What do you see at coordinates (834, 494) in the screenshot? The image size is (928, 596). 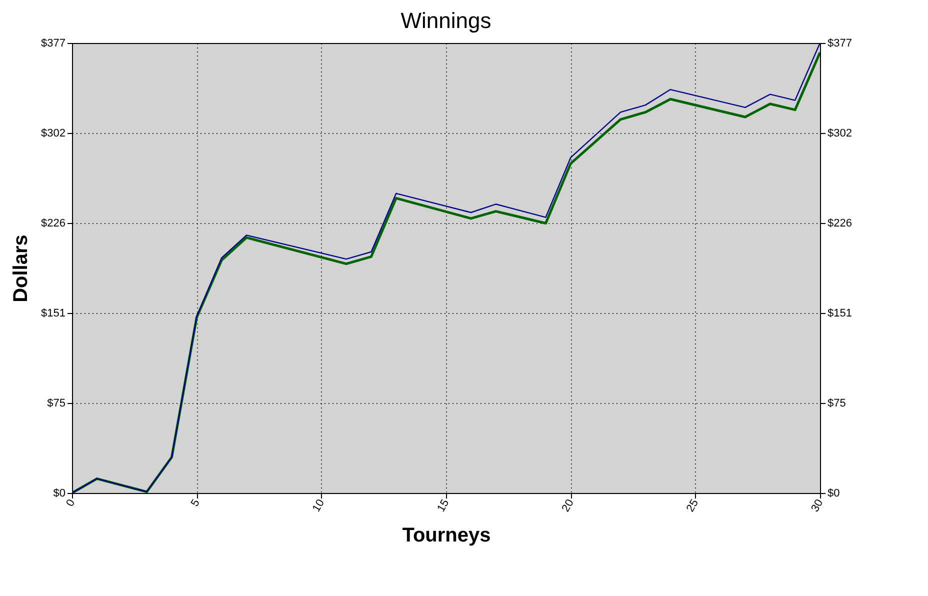 I see `y2-tick-label: $0` at bounding box center [834, 494].